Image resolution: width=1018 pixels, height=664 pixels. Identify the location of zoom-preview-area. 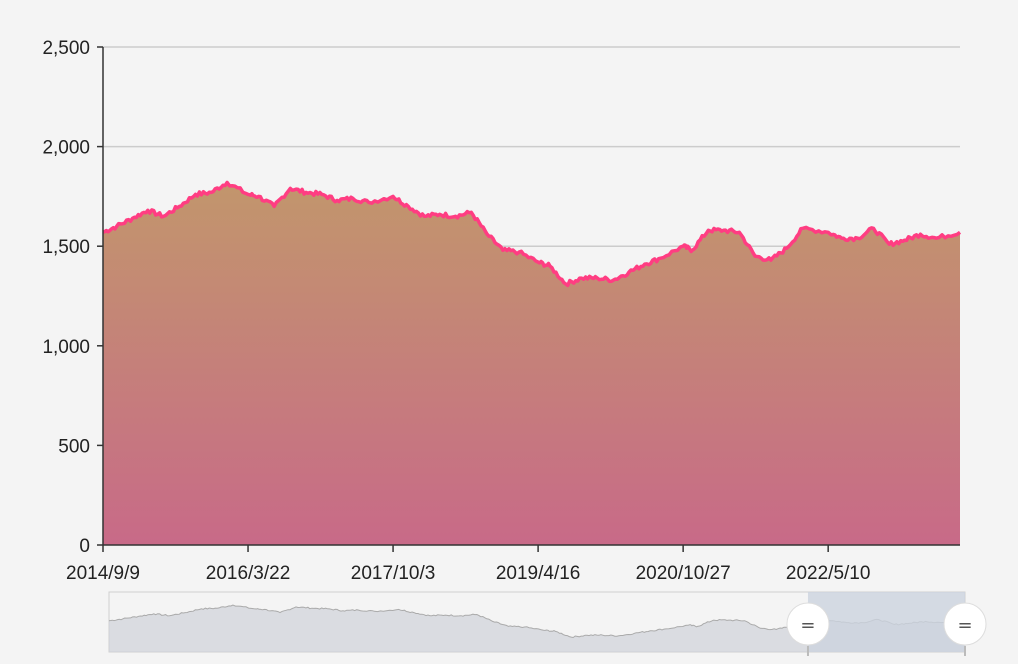
(537, 628).